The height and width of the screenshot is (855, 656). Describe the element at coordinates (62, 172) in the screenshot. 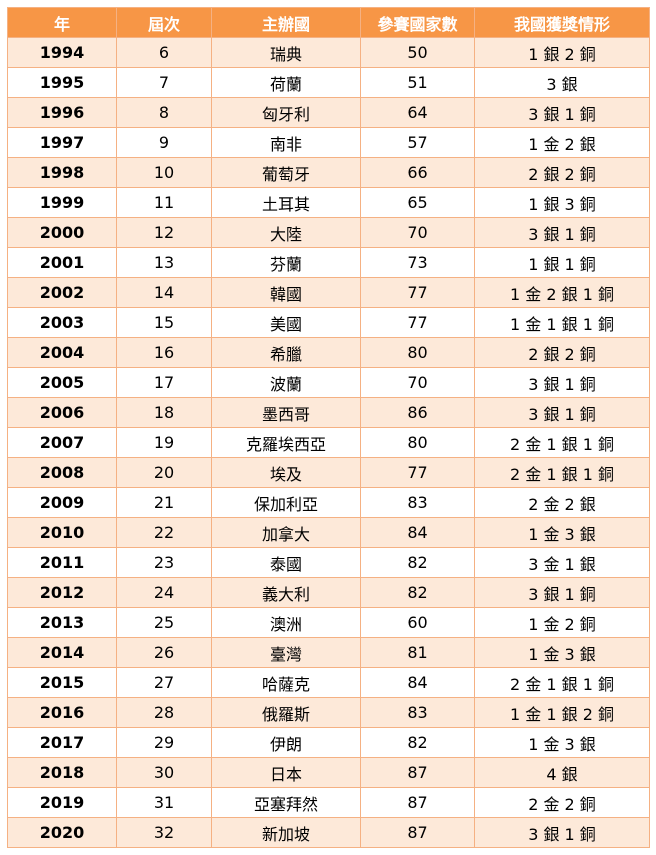

I see `cell-year: 1998` at that location.